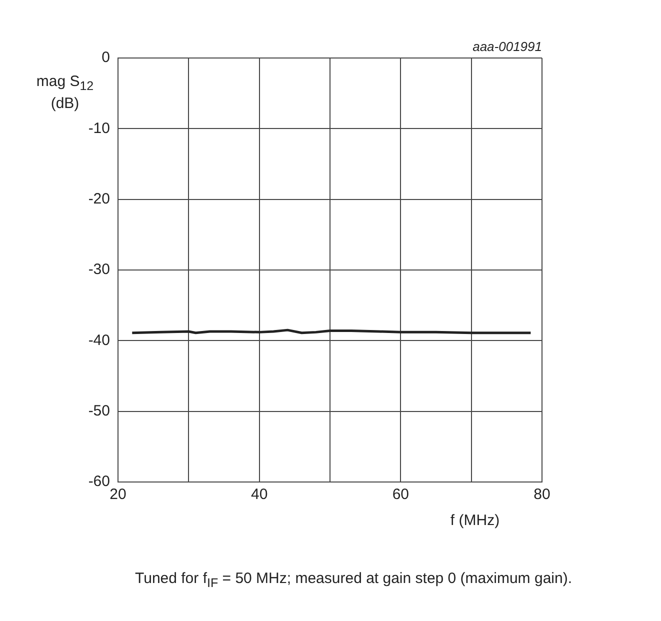 This screenshot has width=661, height=621. What do you see at coordinates (99, 481) in the screenshot?
I see `y-tick-label: -60` at bounding box center [99, 481].